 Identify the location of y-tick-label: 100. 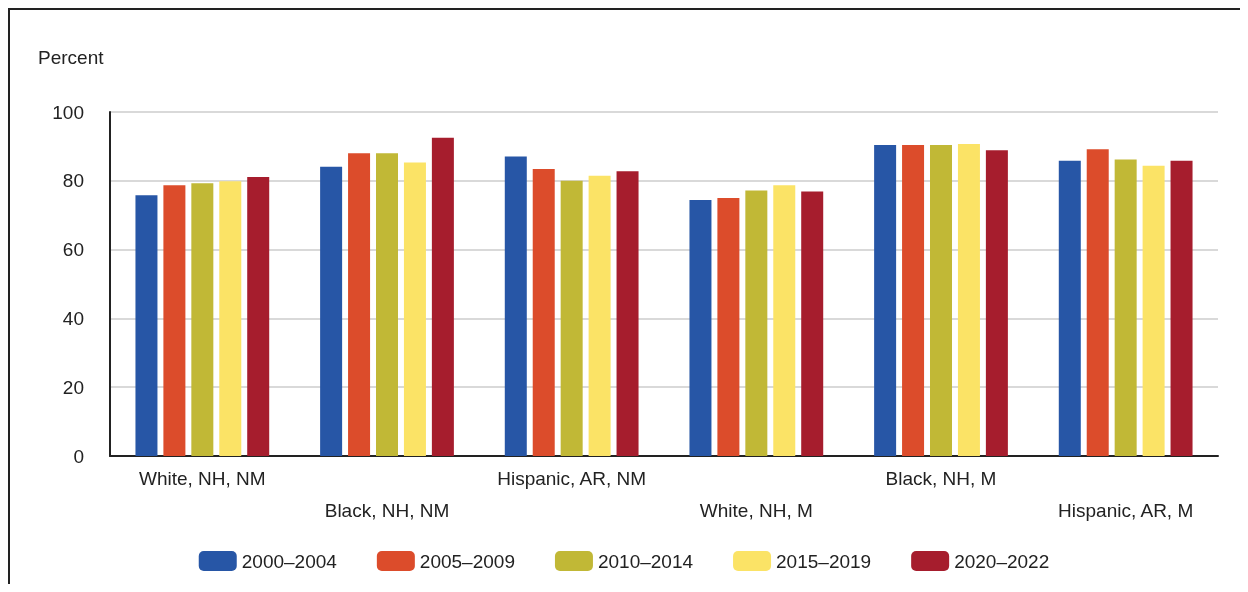
(68, 112).